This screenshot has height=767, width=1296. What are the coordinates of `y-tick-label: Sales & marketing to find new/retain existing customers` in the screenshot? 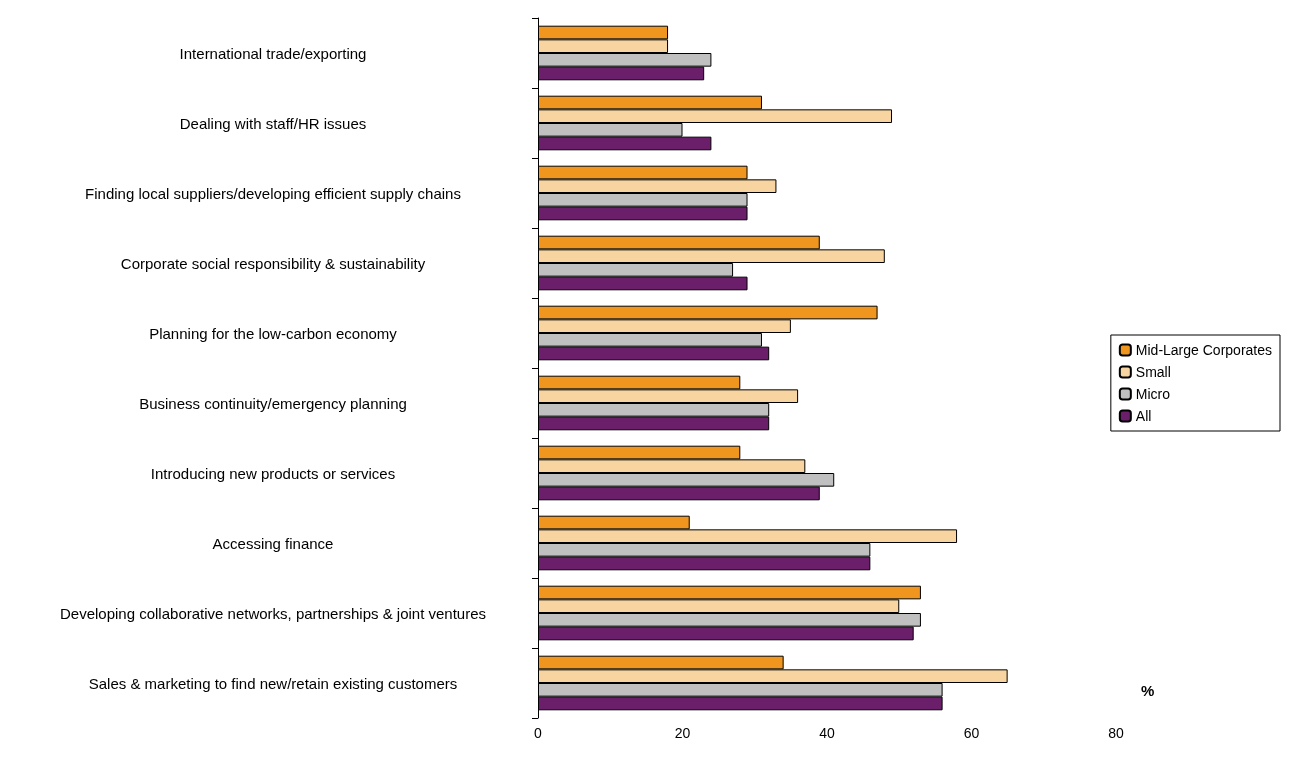 It's located at (273, 683).